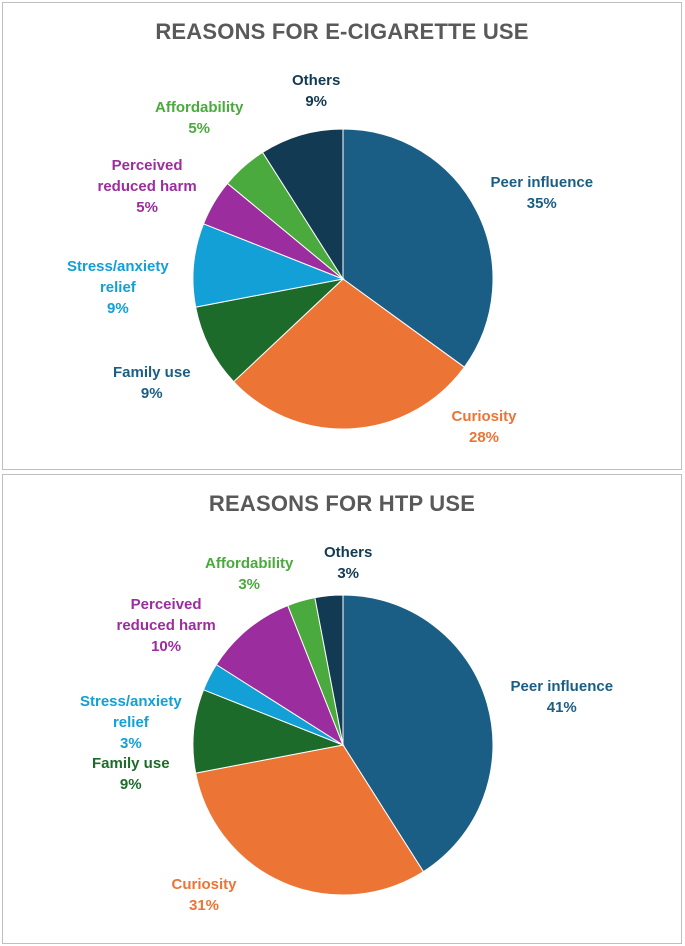 The width and height of the screenshot is (685, 946). Describe the element at coordinates (484, 437) in the screenshot. I see `slice-percent: 28%` at that location.